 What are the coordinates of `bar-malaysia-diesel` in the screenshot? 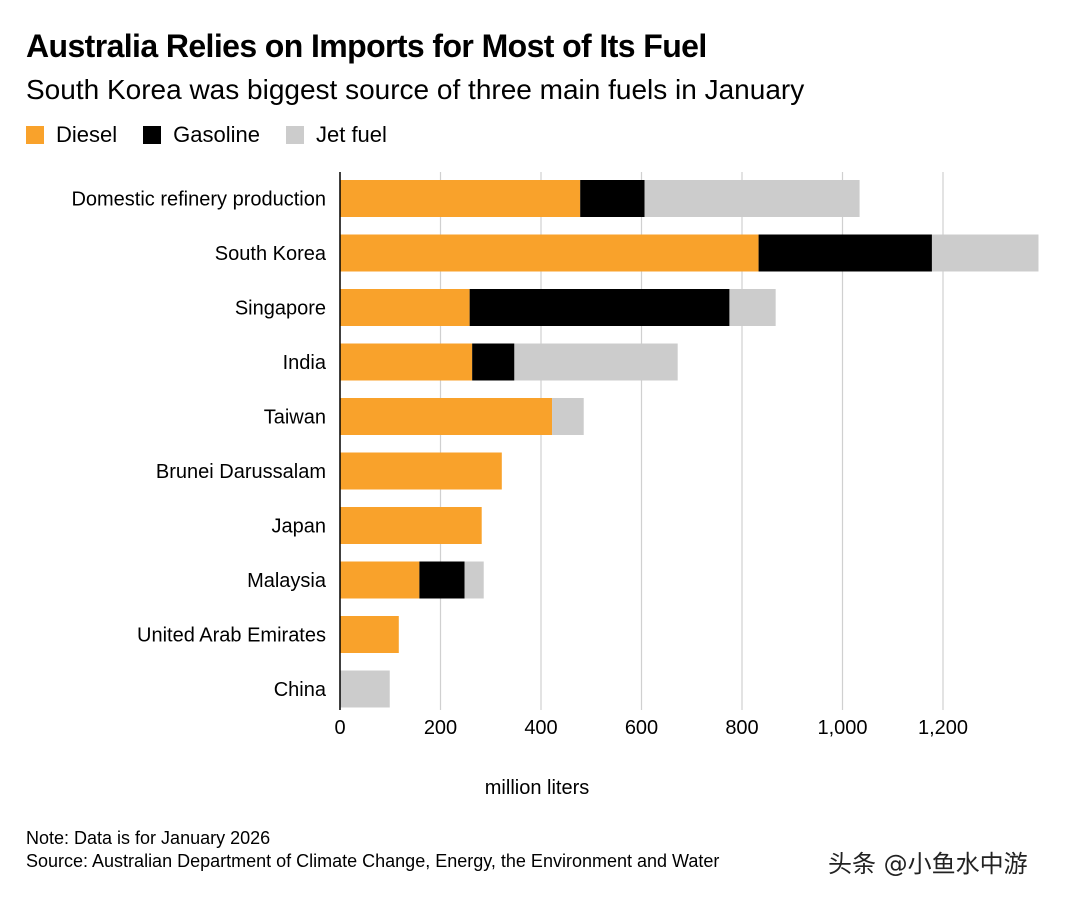 It's located at (380, 580).